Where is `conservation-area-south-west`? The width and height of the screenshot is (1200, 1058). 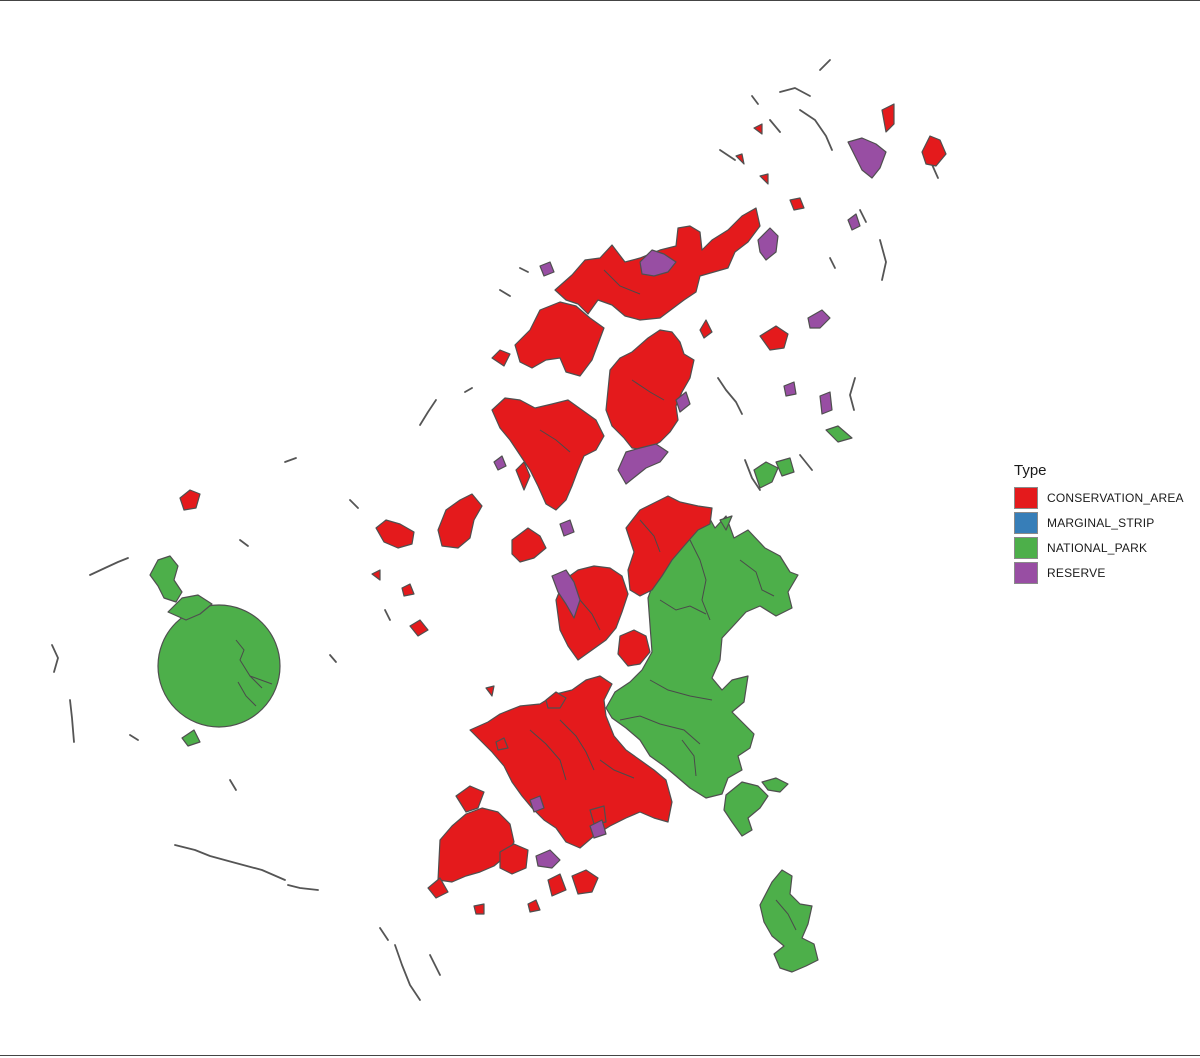 conservation-area-south-west is located at coordinates (476, 845).